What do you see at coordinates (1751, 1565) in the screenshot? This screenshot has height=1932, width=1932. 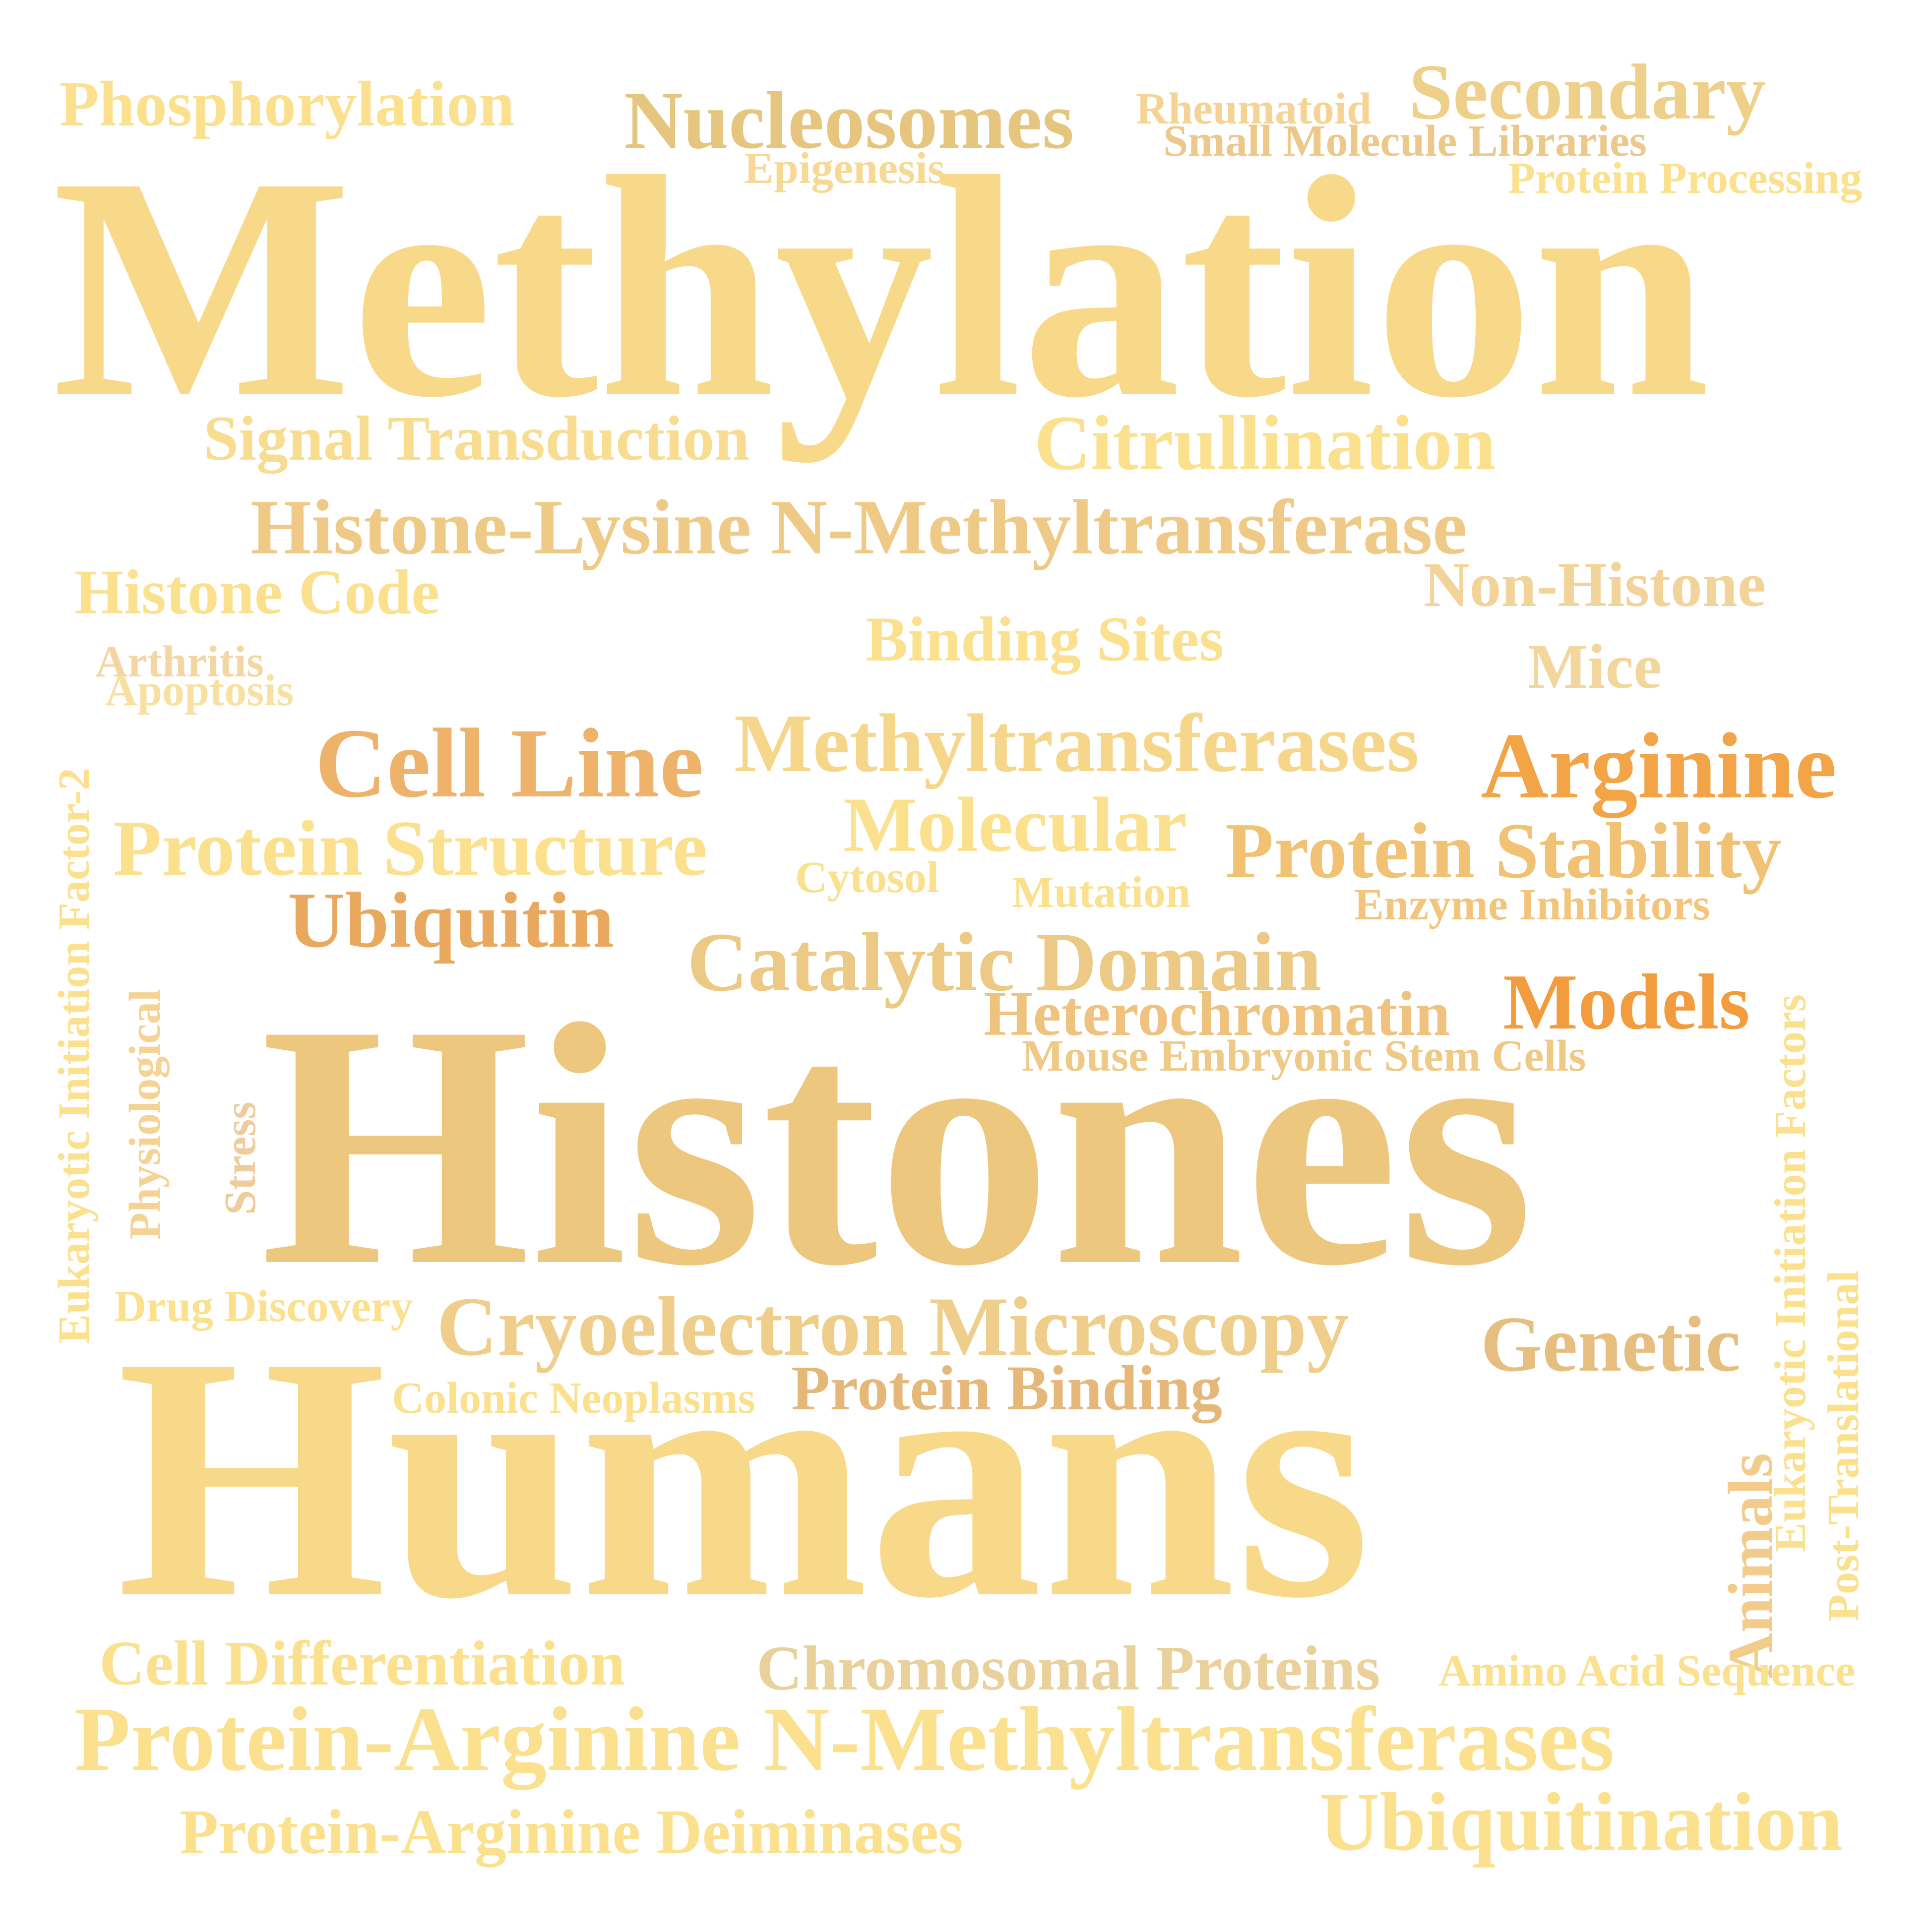 I see `word-animals: Animals` at bounding box center [1751, 1565].